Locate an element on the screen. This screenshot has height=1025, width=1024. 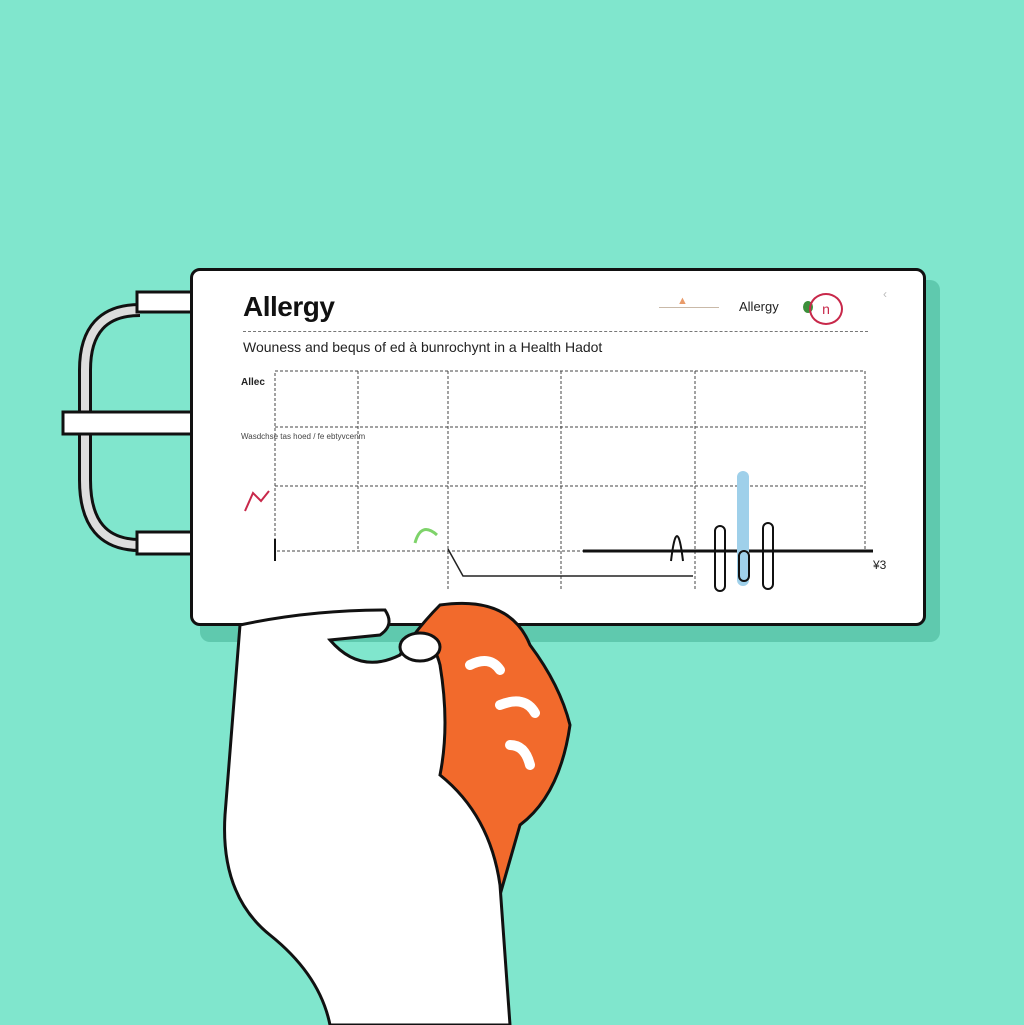
divider is located at coordinates (555, 331).